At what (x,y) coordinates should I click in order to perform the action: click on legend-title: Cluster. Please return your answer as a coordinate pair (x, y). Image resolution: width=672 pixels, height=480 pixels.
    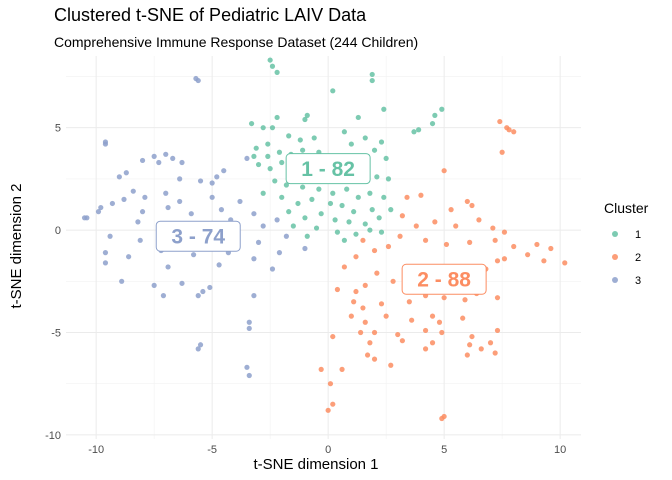
    Looking at the image, I should click on (626, 208).